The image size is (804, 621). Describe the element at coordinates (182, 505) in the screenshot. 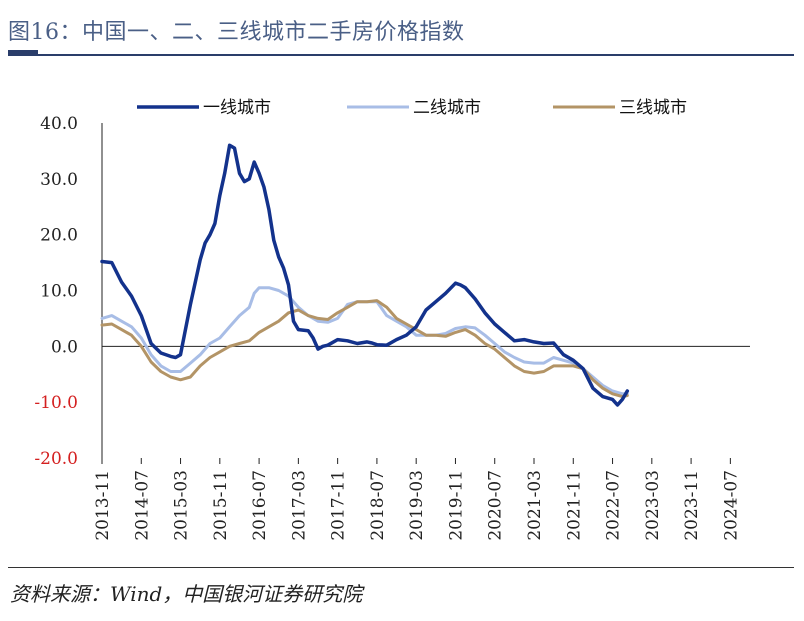

I see `x-tick-label: 2015-03` at that location.